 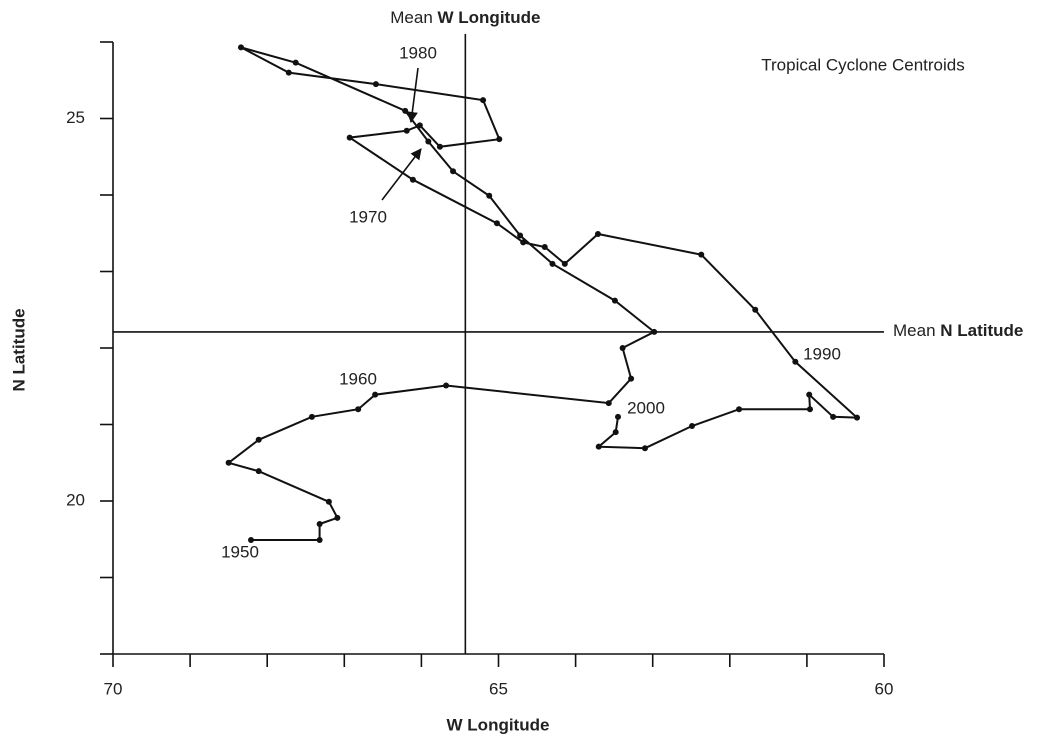 What do you see at coordinates (498, 724) in the screenshot?
I see `x-axis-label: W Longitude` at bounding box center [498, 724].